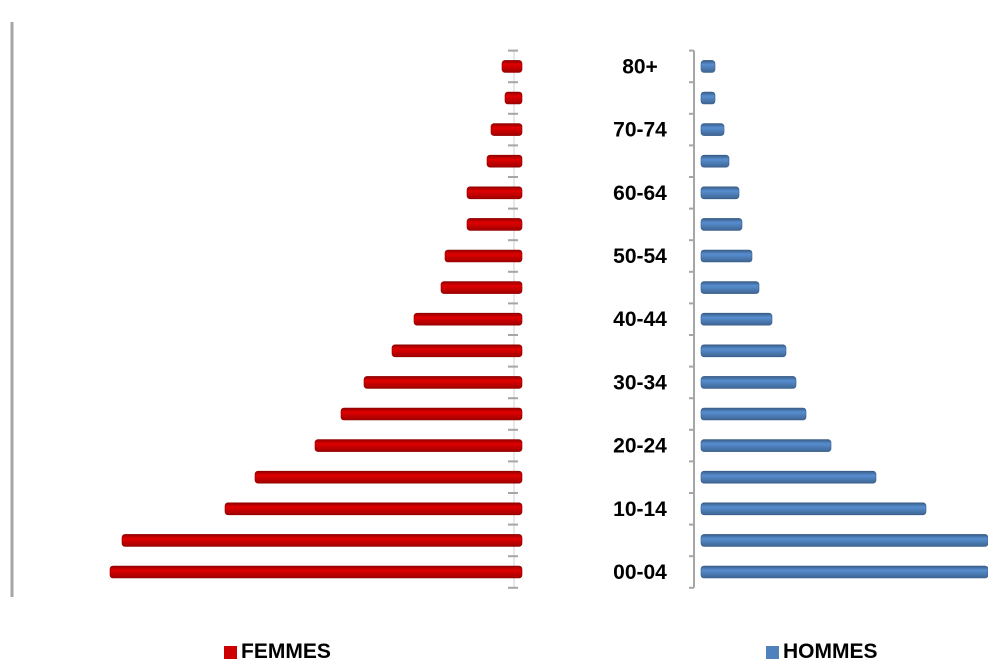 This screenshot has width=988, height=664. What do you see at coordinates (512, 66) in the screenshot?
I see `bar-femmes-80+` at bounding box center [512, 66].